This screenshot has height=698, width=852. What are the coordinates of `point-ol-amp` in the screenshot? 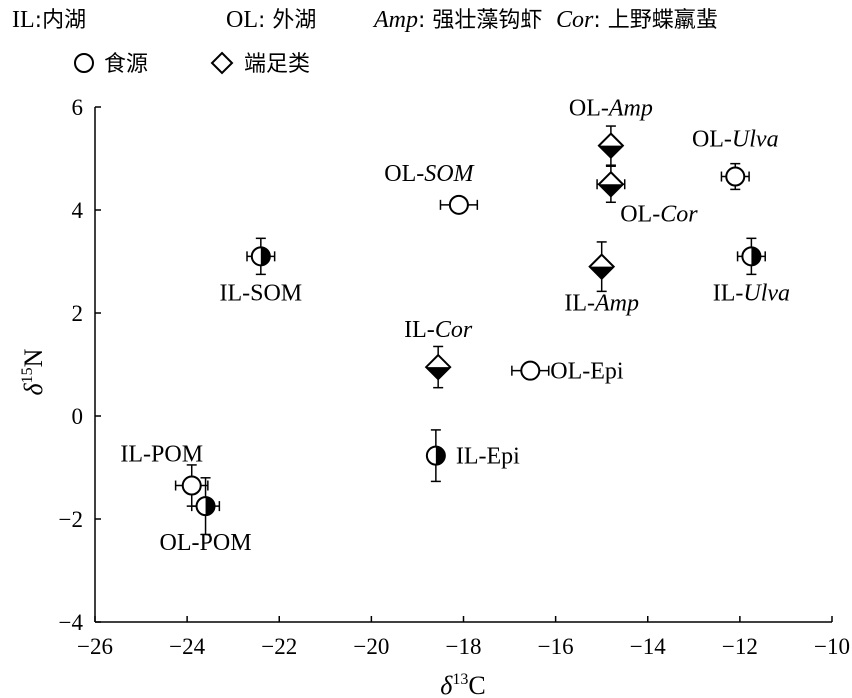 It's located at (611, 145).